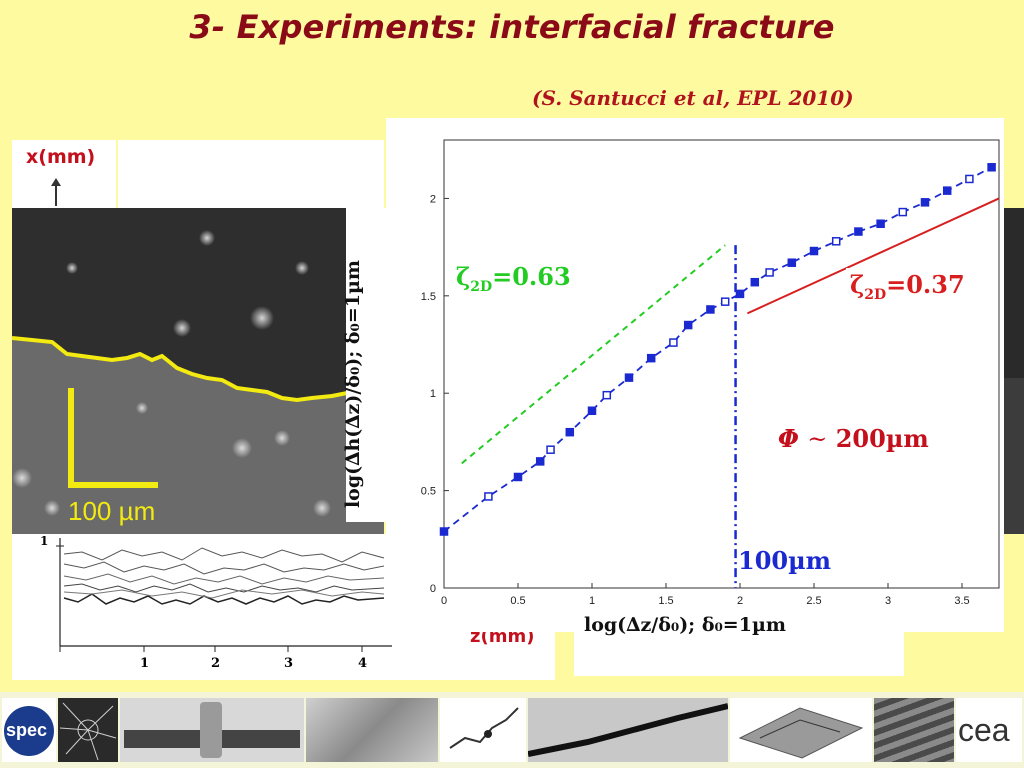  Describe the element at coordinates (64, 175) in the screenshot. I see `x-axis-label-panel` at that location.